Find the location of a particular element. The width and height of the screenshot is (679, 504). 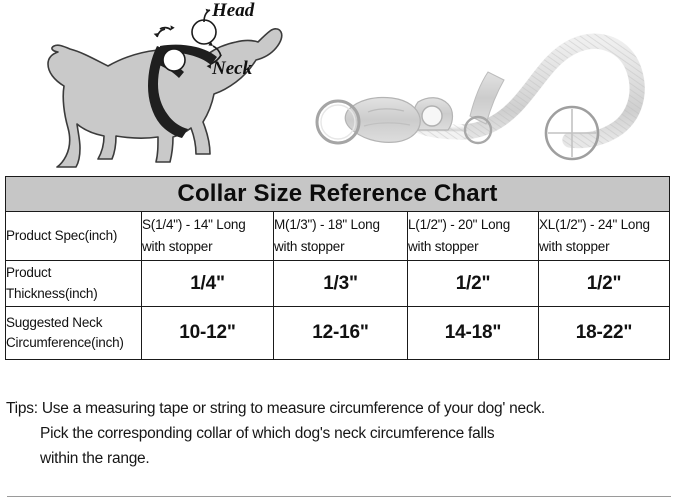

collar-rope-shade is located at coordinates (548, 91).